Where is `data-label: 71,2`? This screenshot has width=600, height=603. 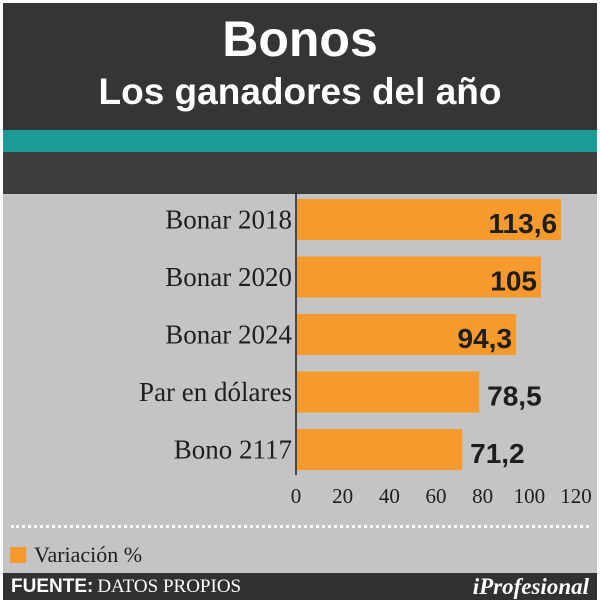
data-label: 71,2 is located at coordinates (497, 453).